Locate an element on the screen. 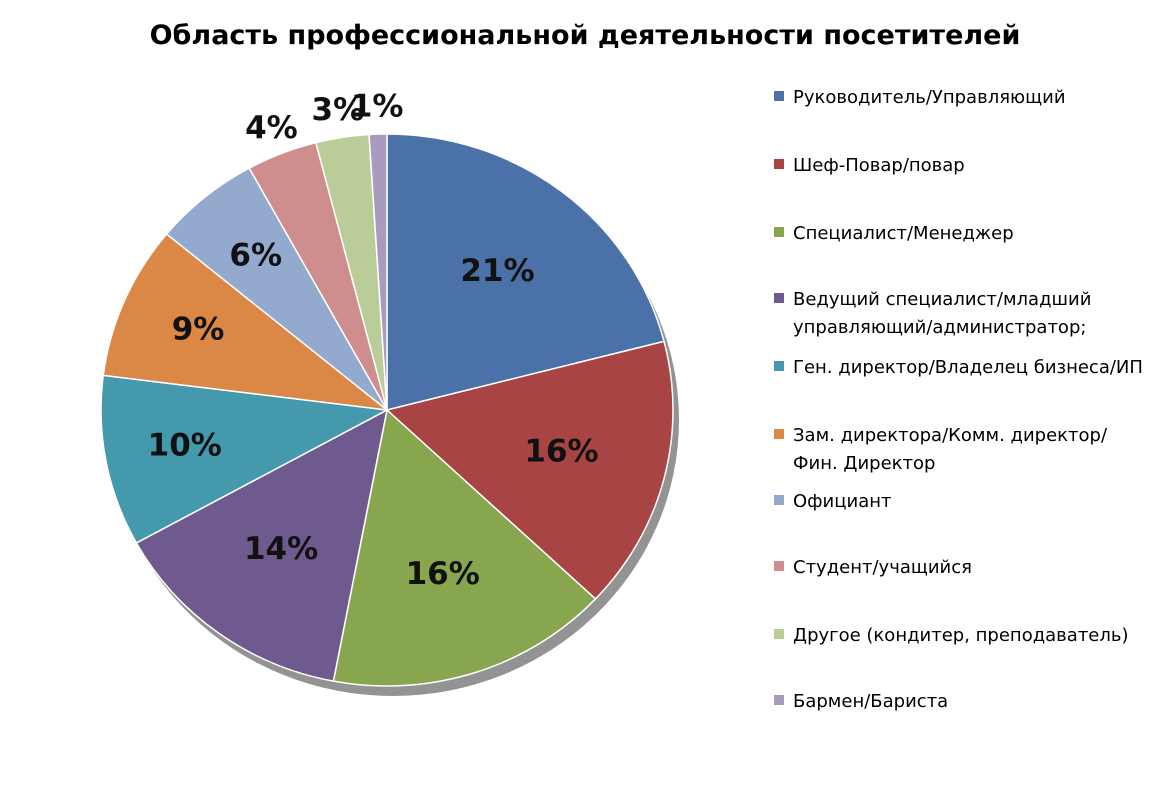 Image resolution: width=1170 pixels, height=788 pixels. pie-slice-label-9: 3% is located at coordinates (338, 110).